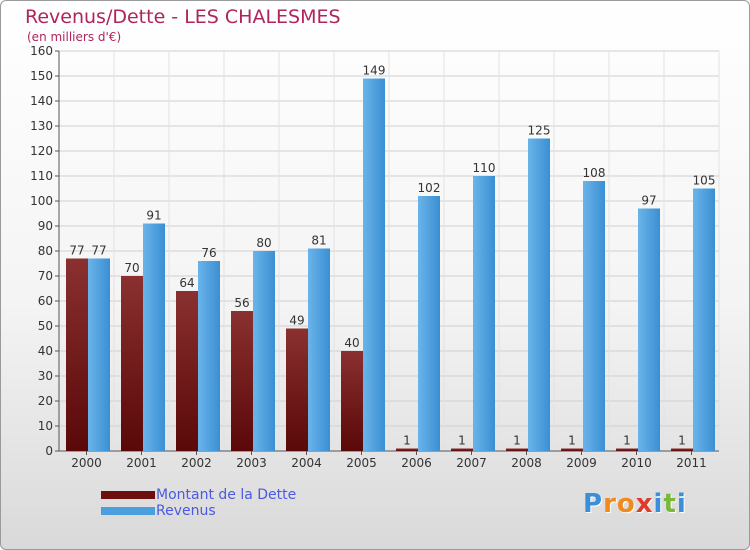 The image size is (750, 550). Describe the element at coordinates (691, 463) in the screenshot. I see `x-tick-label: 2011` at that location.